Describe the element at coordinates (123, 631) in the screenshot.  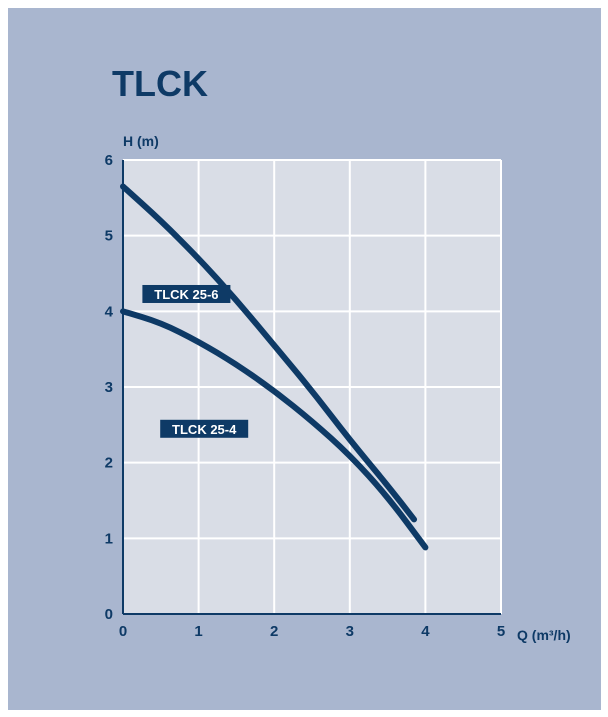
I see `x-tick-label: 0` at that location.